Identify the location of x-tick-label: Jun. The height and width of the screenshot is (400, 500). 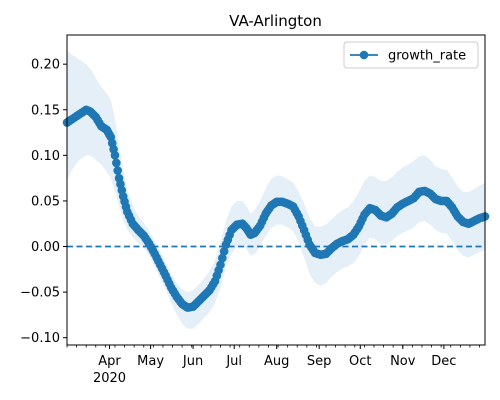
(192, 361).